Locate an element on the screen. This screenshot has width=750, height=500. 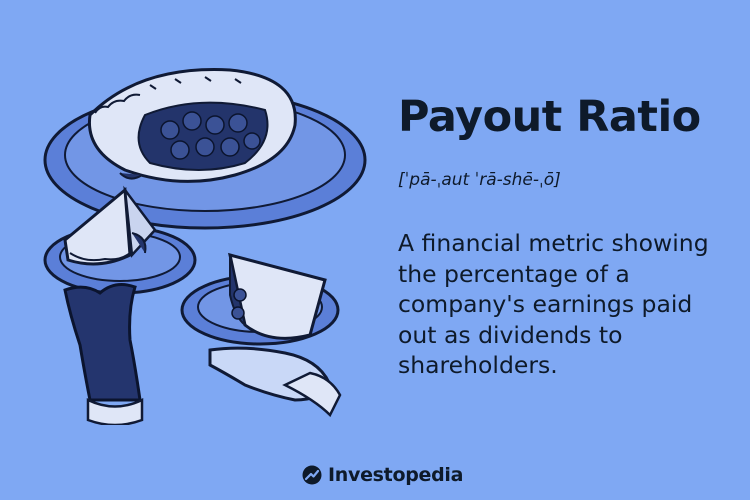
right-slice-on-plate is located at coordinates (260, 299).